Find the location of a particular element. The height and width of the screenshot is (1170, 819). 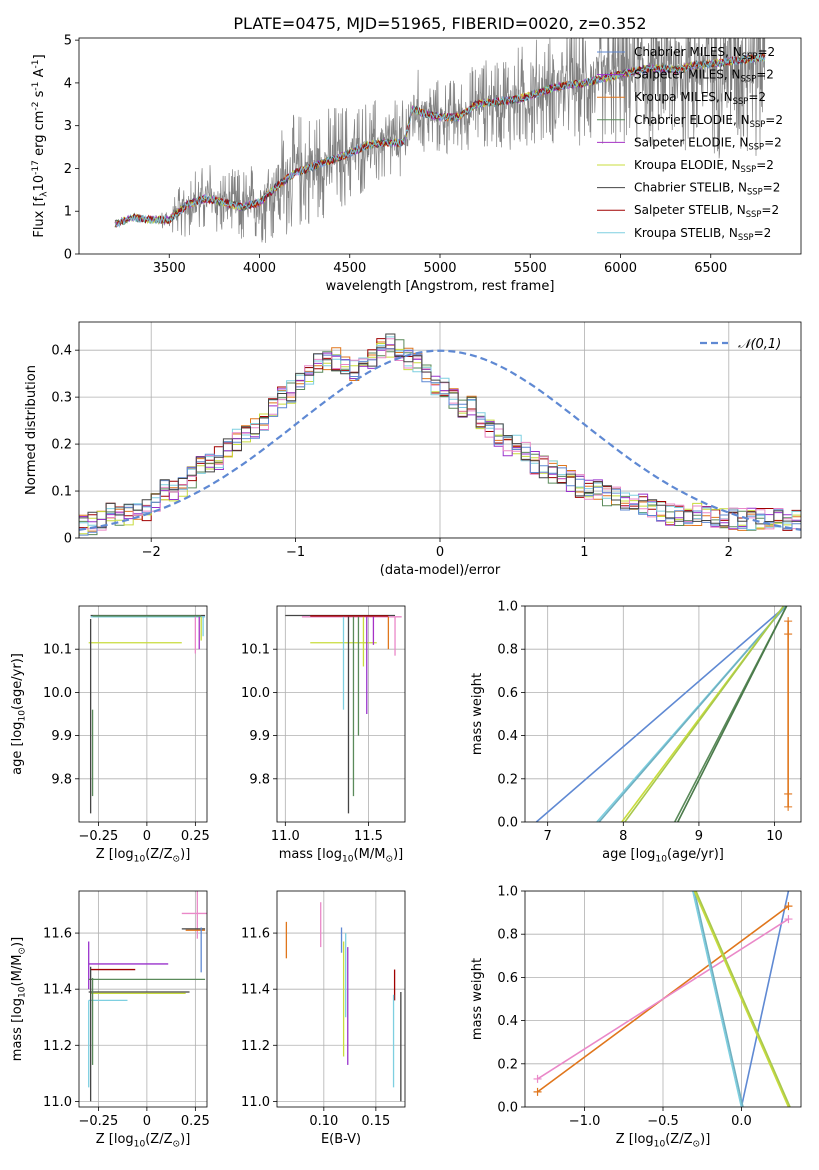

y-axis-label: Flux [fλ​10-17​ erg cm-2​ s-1​ A-1​] is located at coordinates (40, 145).